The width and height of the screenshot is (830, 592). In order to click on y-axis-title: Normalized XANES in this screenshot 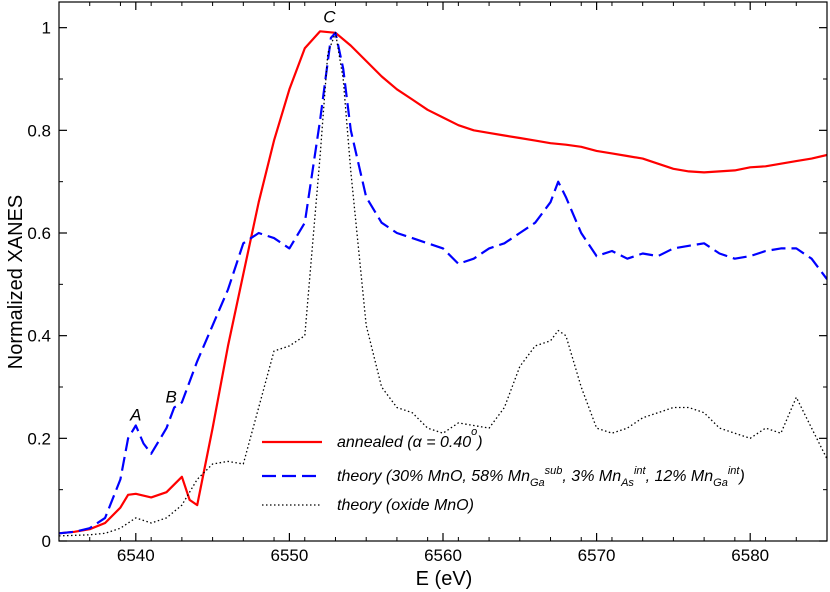, I will do `click(16, 282)`.